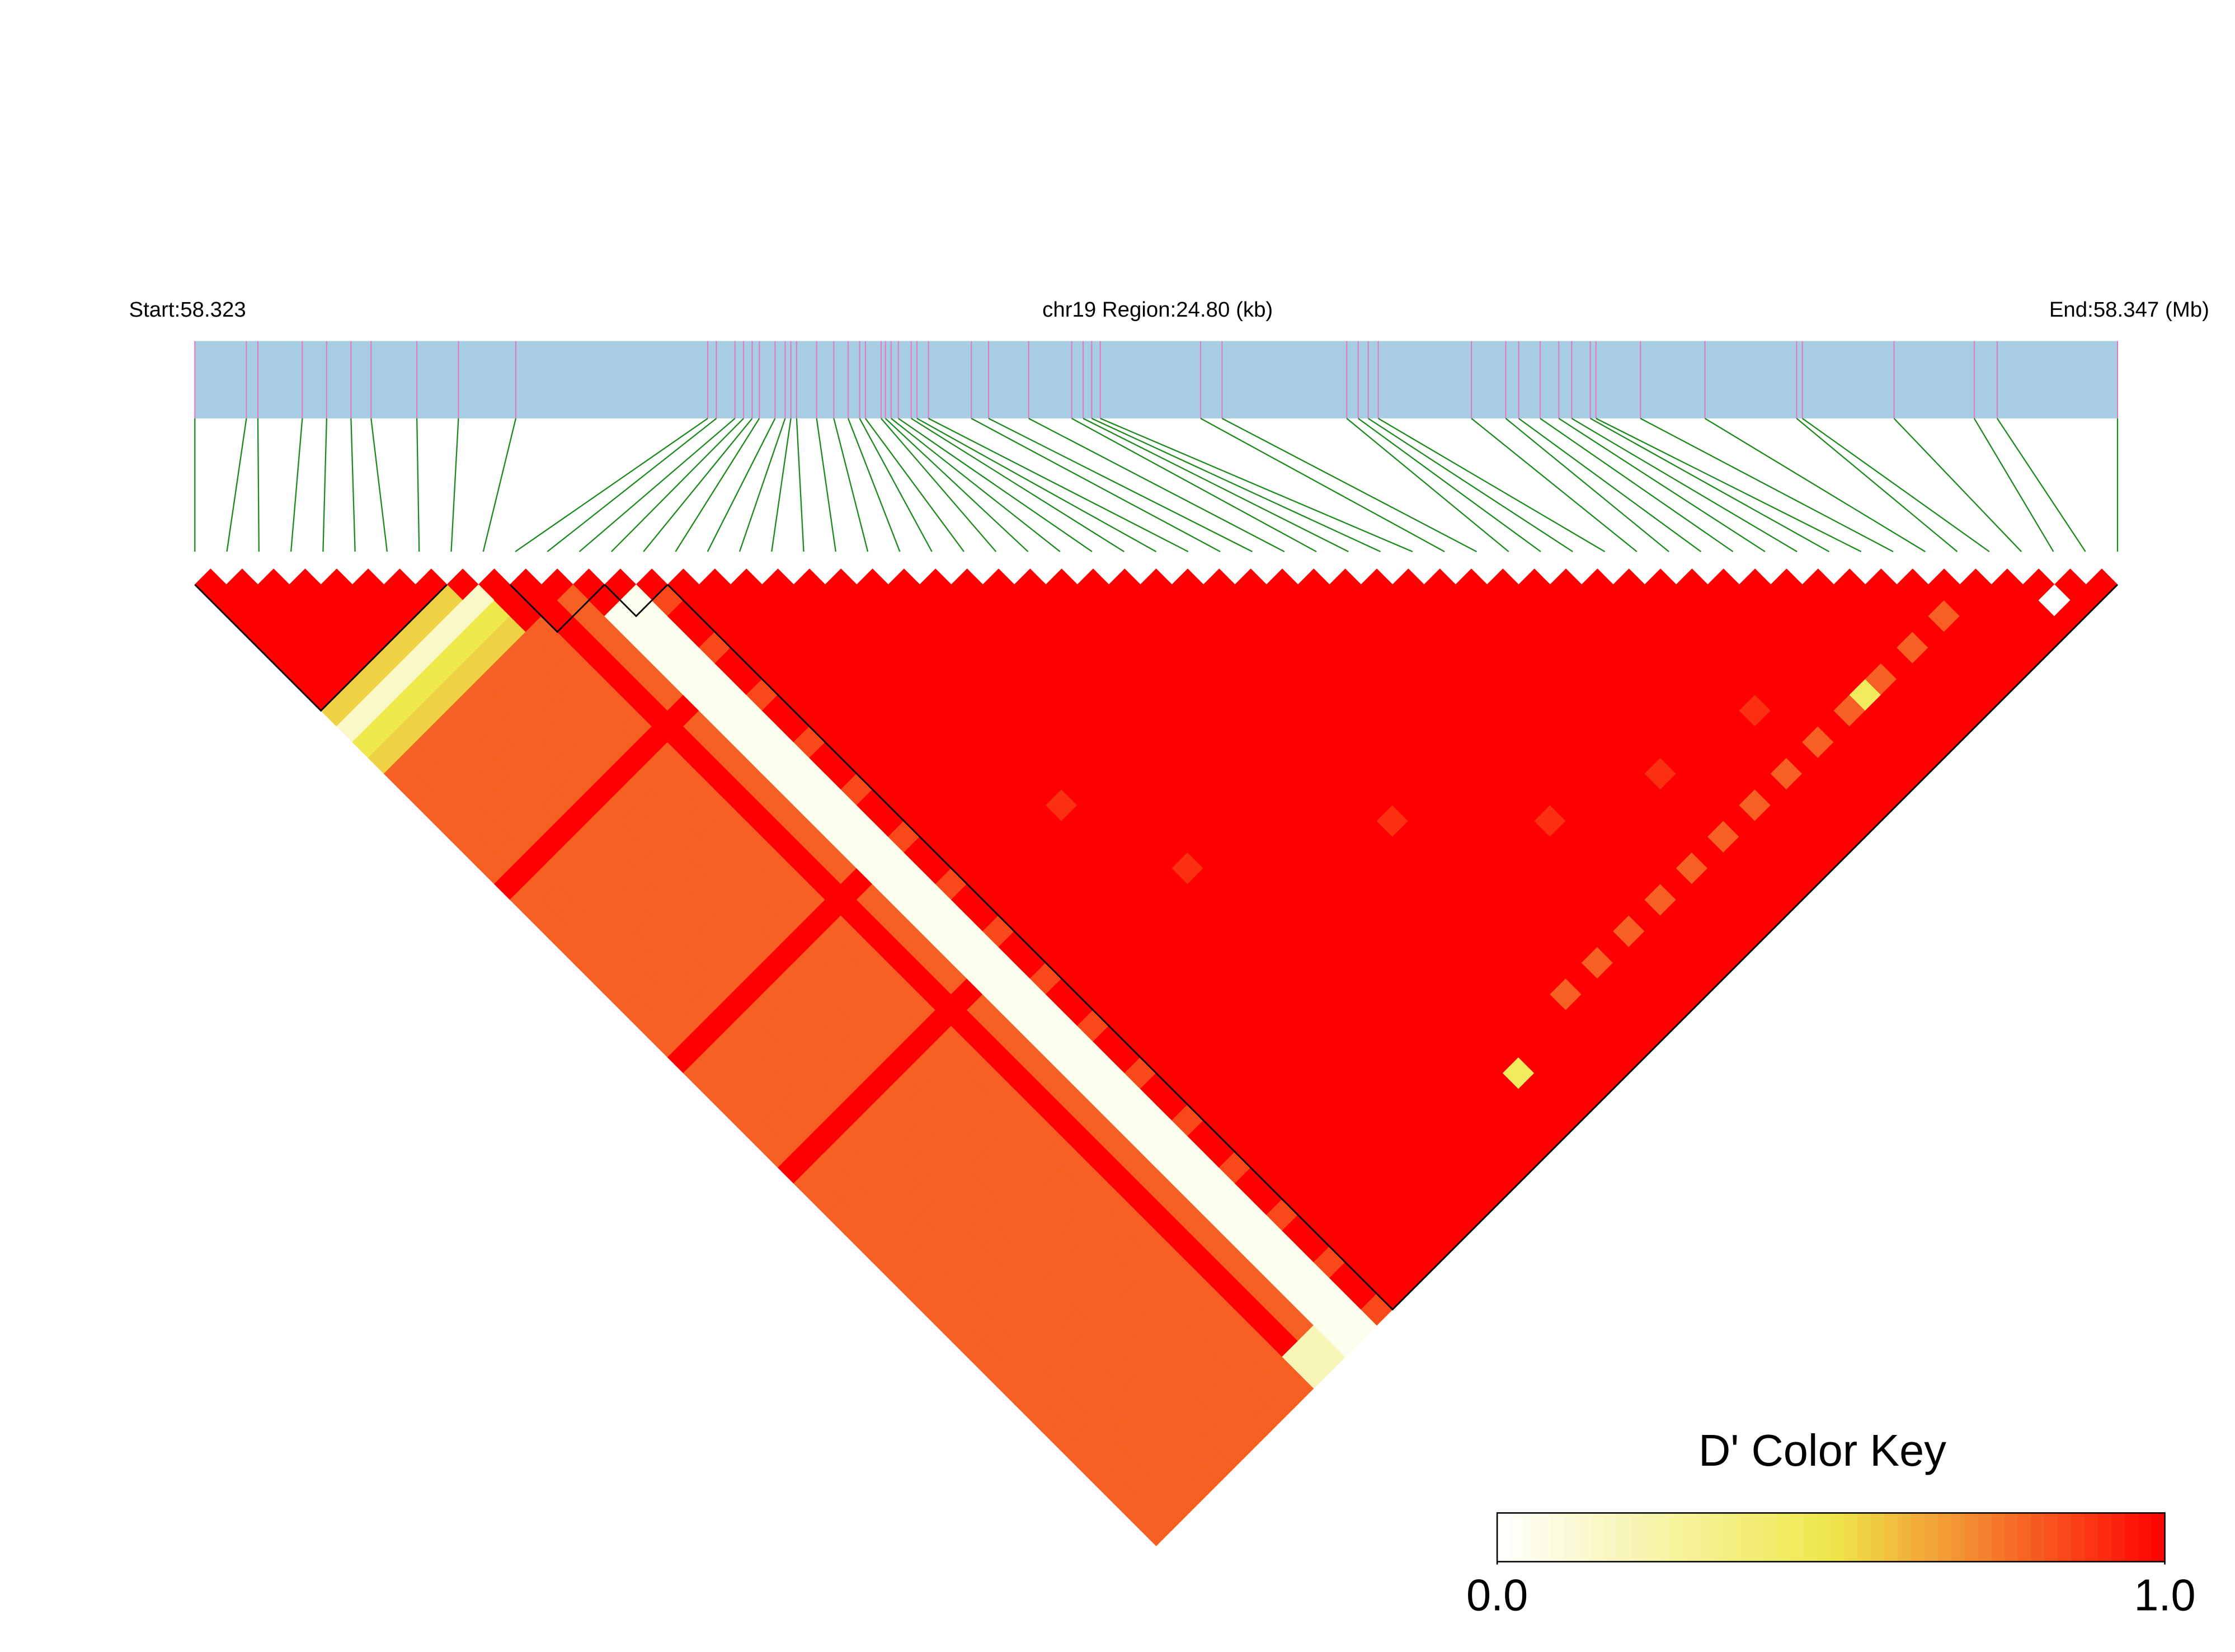 Image resolution: width=2235 pixels, height=1652 pixels. I want to click on end-label: End:58.347 (Mb), so click(2129, 310).